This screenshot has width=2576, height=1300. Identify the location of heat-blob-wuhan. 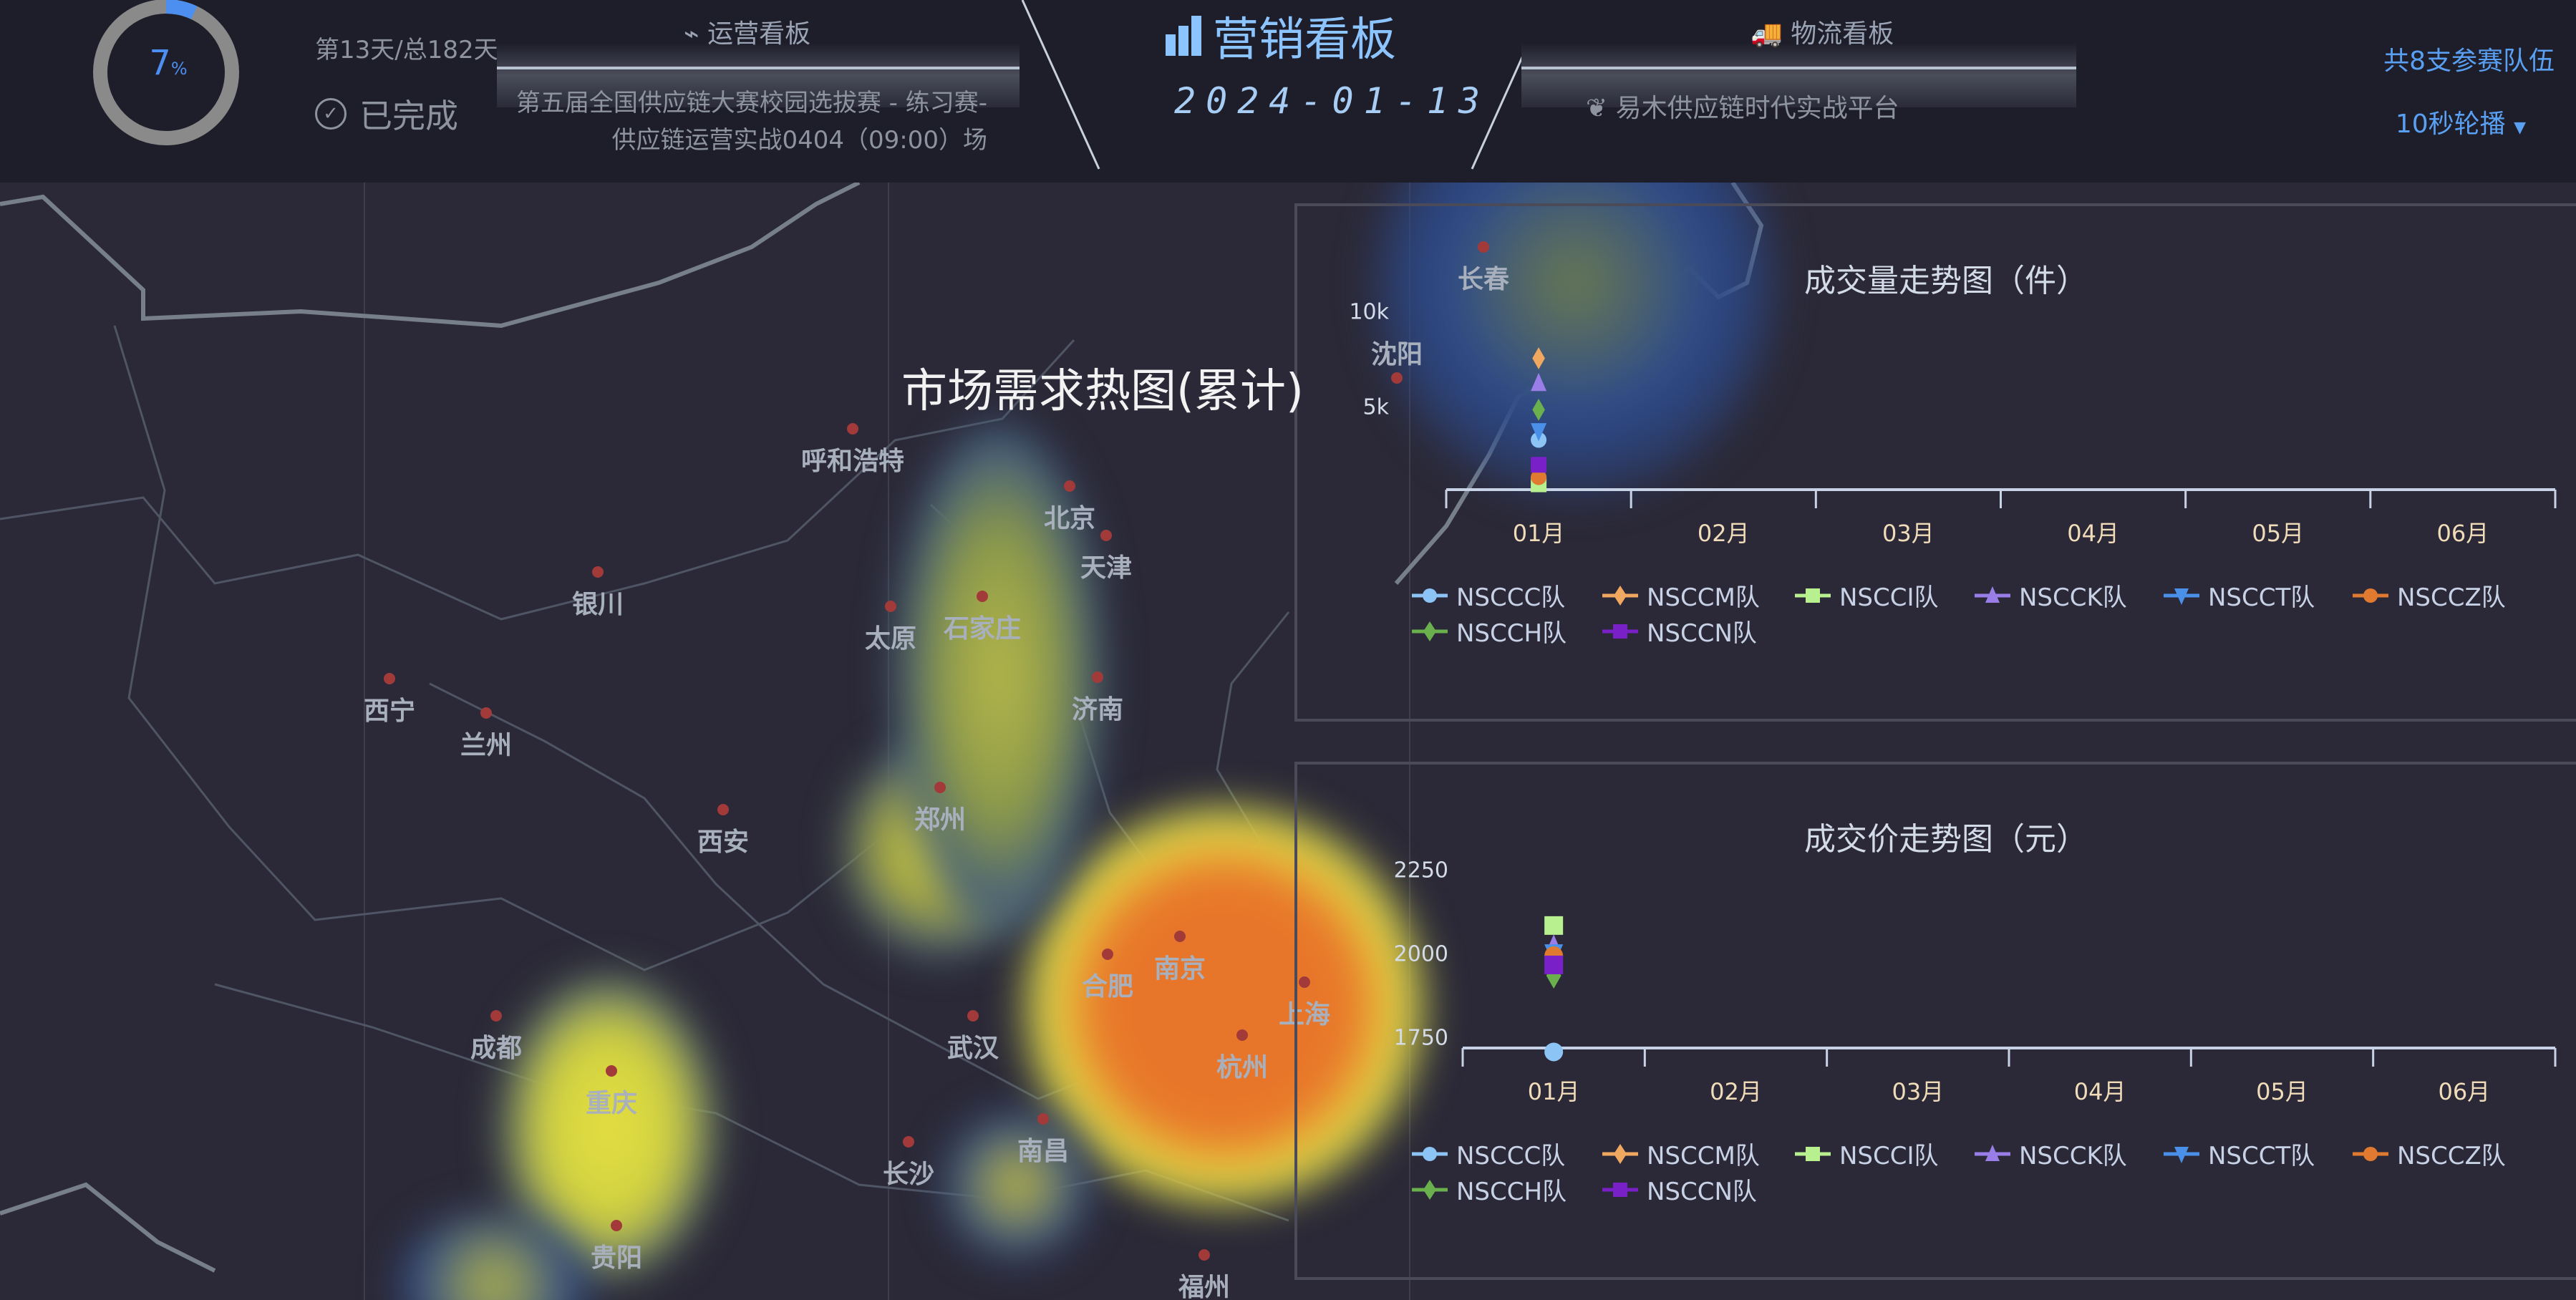
(1017, 1184).